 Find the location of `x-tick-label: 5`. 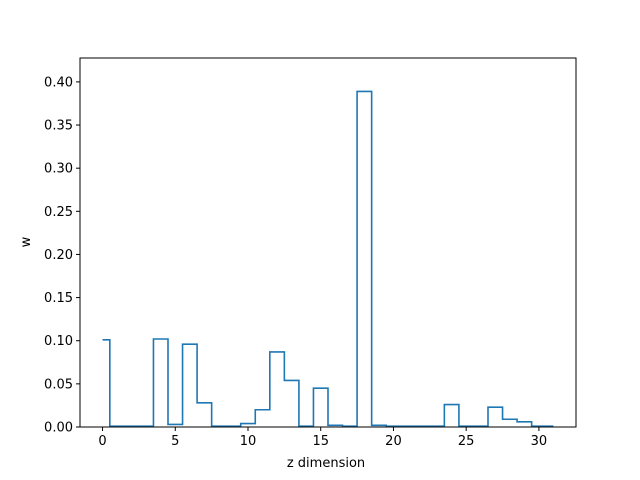

x-tick-label: 5 is located at coordinates (175, 441).